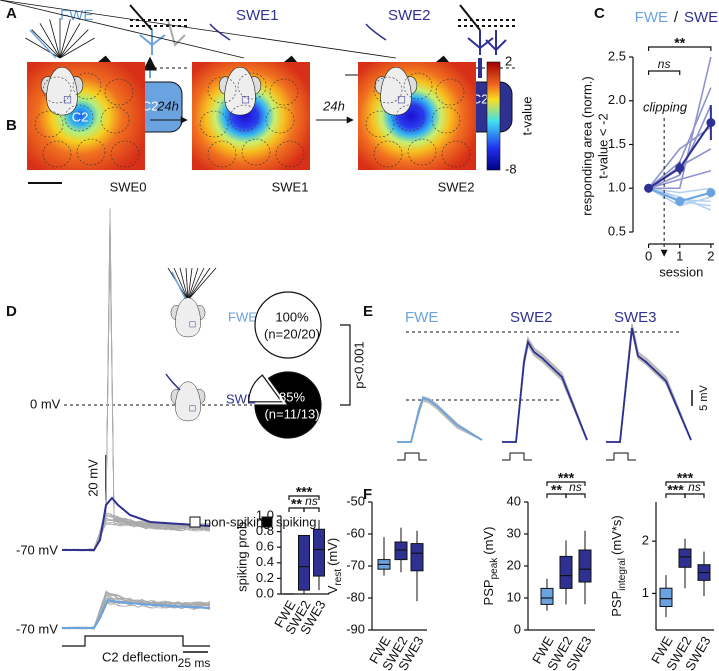  What do you see at coordinates (617, 143) in the screenshot?
I see `y-tick-label: 1.5` at bounding box center [617, 143].